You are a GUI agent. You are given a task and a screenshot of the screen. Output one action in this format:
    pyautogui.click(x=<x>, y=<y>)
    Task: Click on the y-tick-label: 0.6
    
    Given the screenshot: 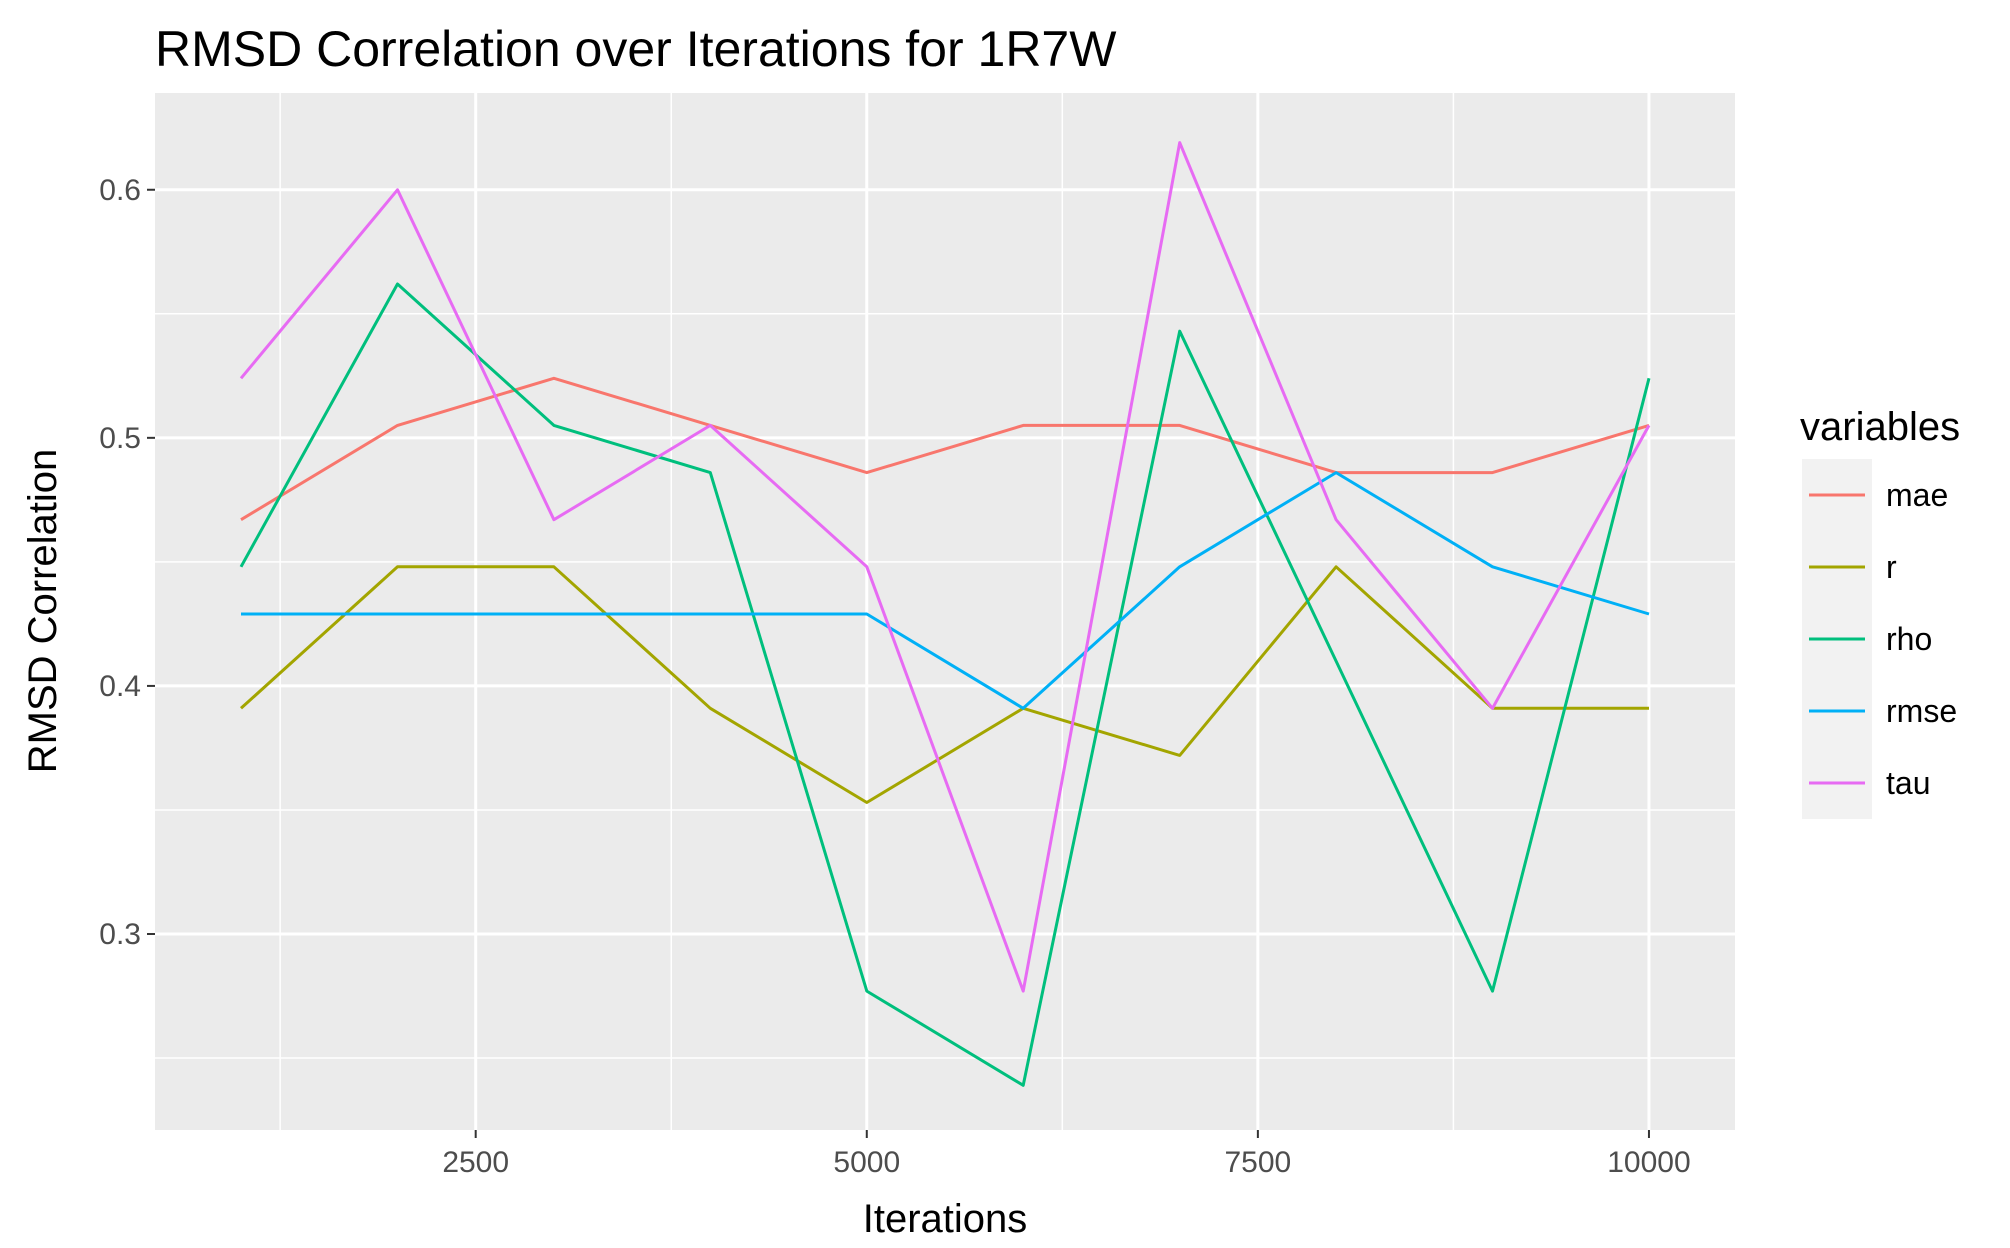 What is the action you would take?
    pyautogui.click(x=120, y=190)
    